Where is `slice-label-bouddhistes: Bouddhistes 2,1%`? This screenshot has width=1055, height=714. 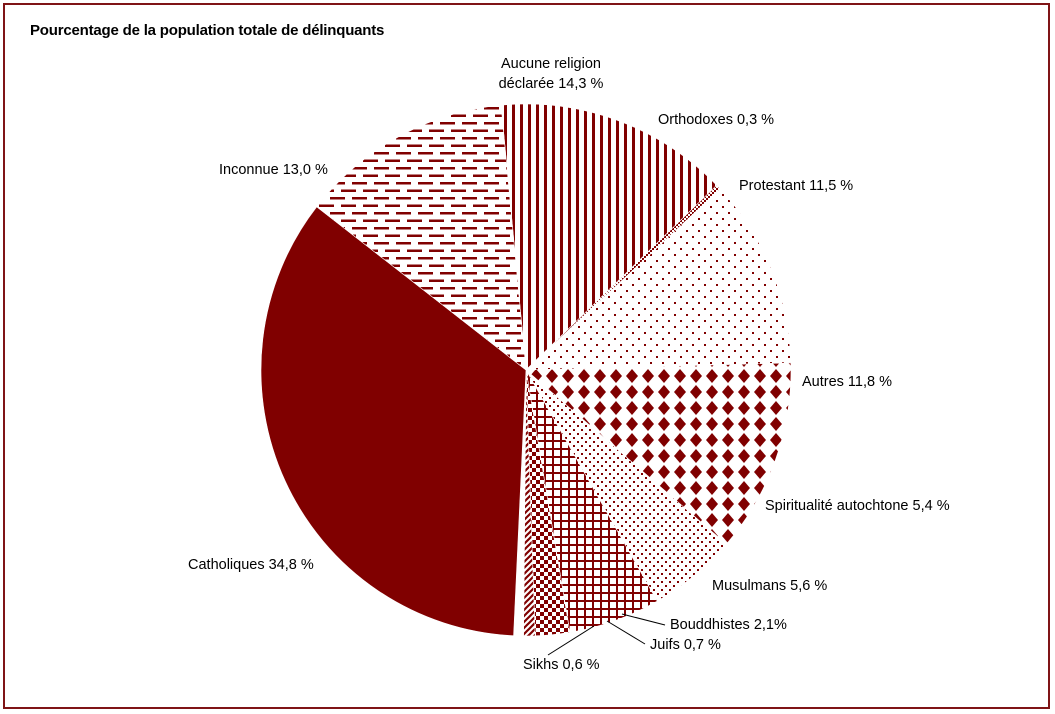
slice-label-bouddhistes: Bouddhistes 2,1% is located at coordinates (728, 625).